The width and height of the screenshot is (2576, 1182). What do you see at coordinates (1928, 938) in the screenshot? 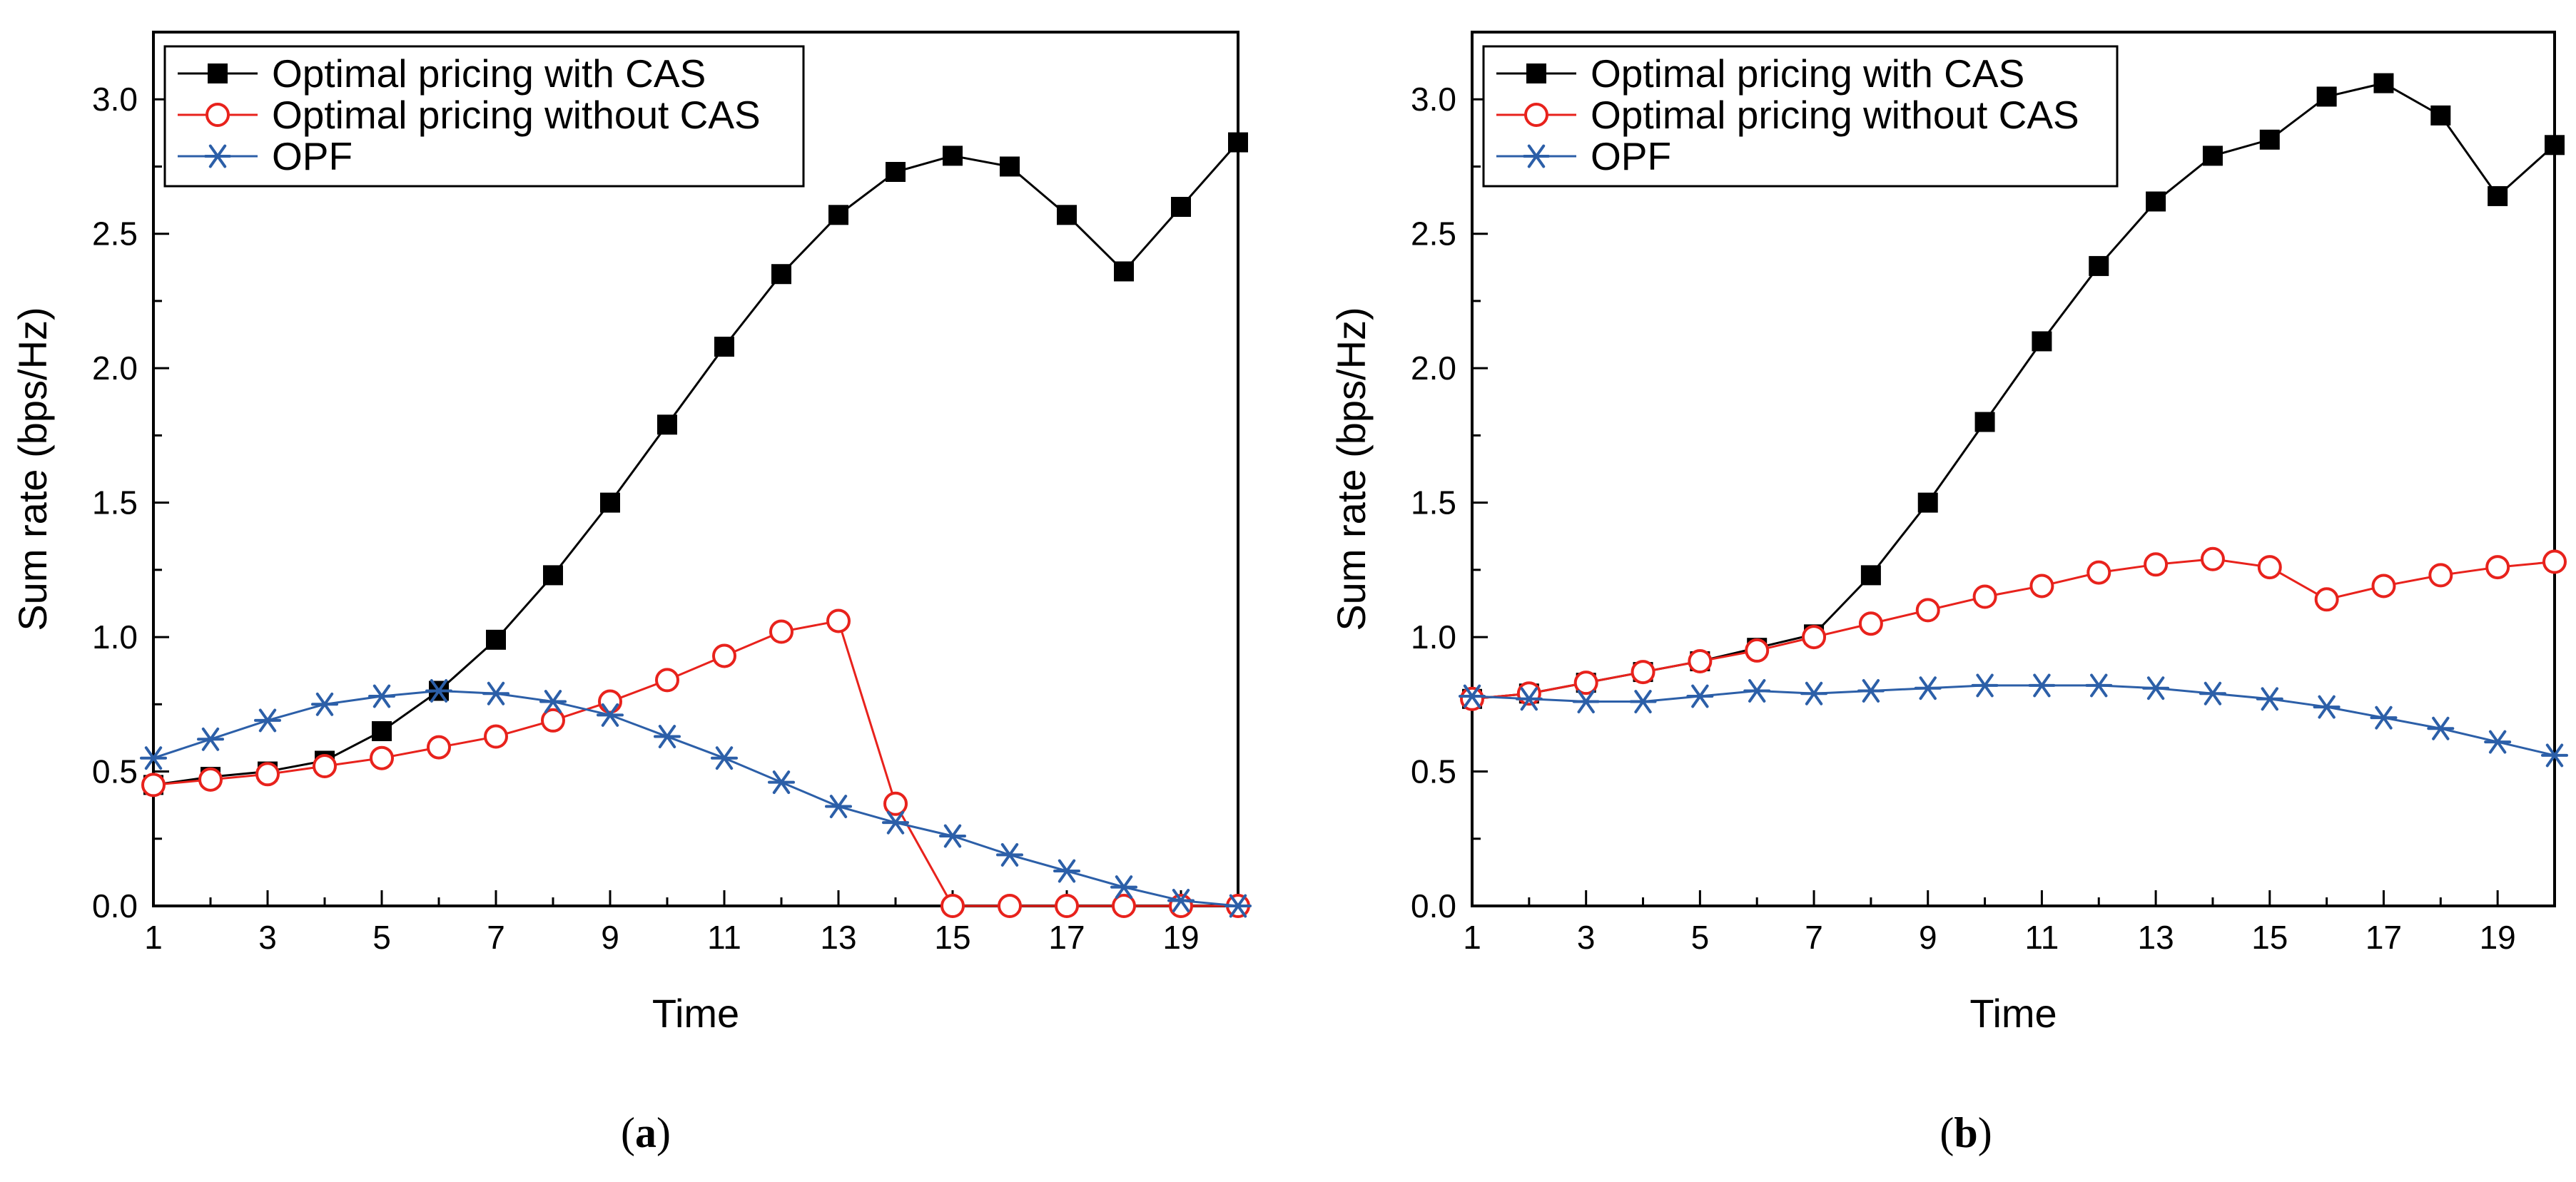
I see `x-tick-label: 9` at bounding box center [1928, 938].